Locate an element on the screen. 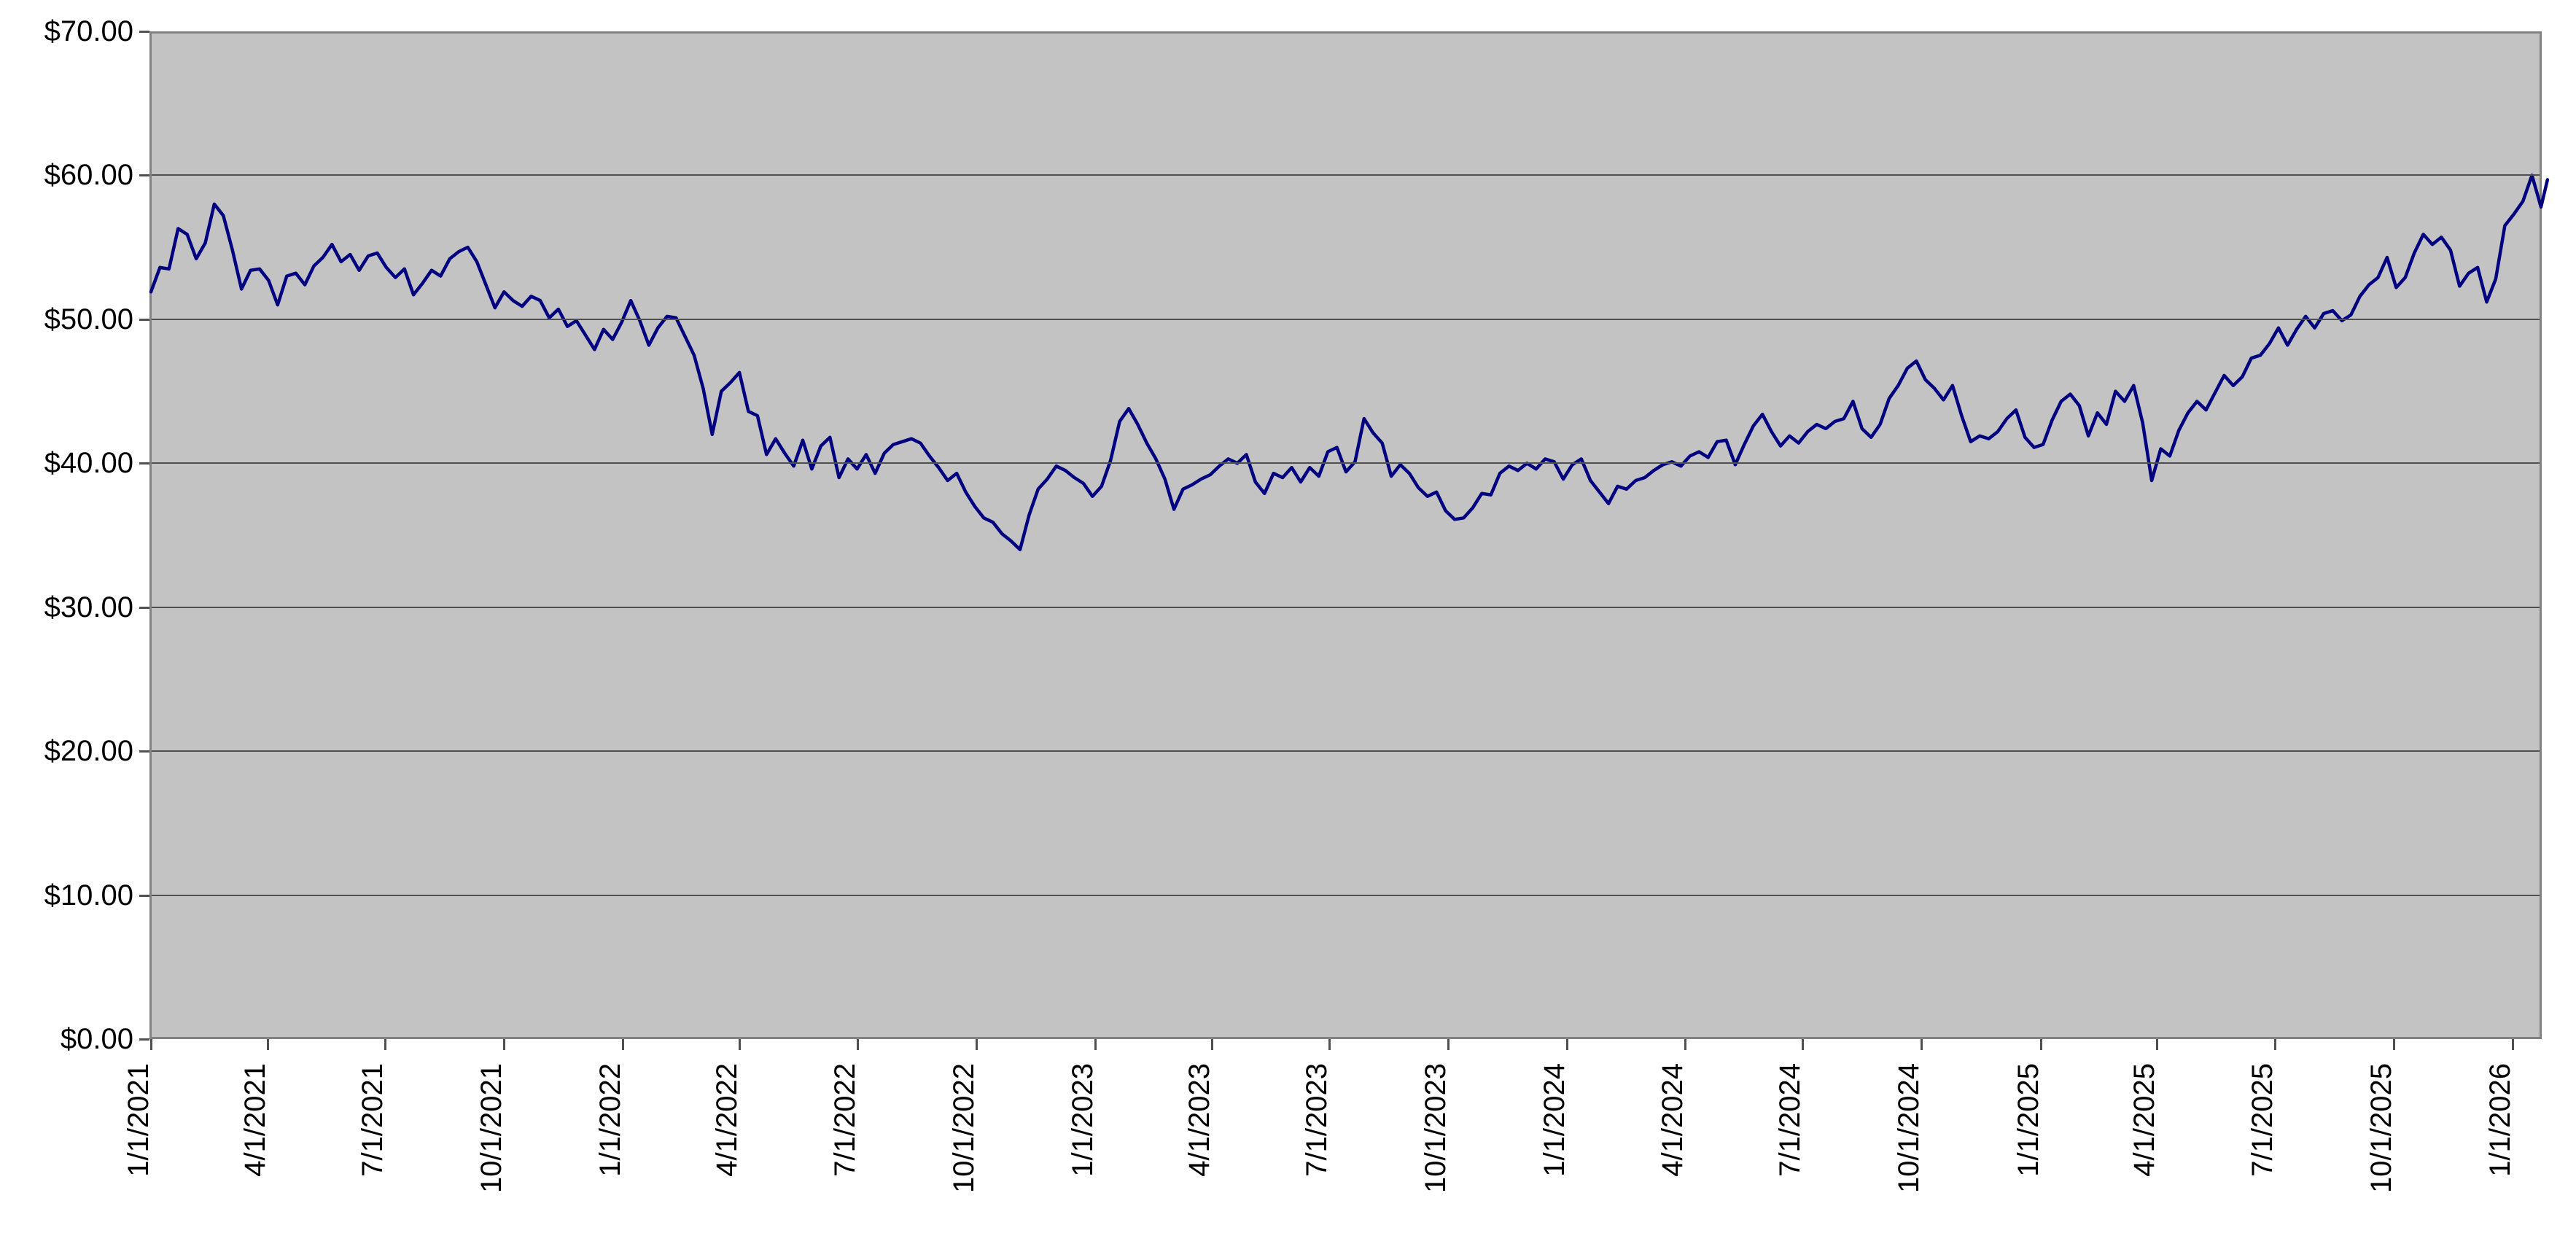 Image resolution: width=2576 pixels, height=1252 pixels. x-axis-label-6: 7/1/2022 is located at coordinates (844, 1120).